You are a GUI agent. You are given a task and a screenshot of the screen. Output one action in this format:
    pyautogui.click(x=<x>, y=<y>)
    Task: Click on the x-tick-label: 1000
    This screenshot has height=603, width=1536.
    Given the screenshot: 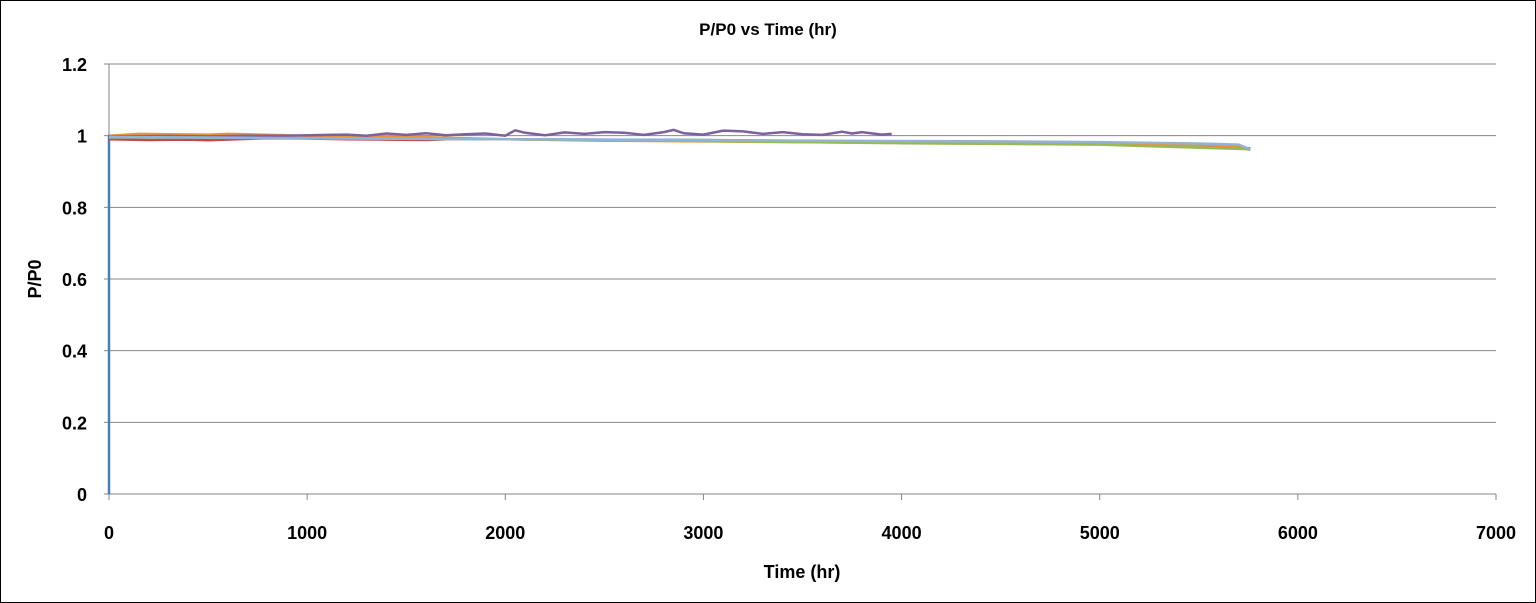 What is the action you would take?
    pyautogui.click(x=307, y=533)
    